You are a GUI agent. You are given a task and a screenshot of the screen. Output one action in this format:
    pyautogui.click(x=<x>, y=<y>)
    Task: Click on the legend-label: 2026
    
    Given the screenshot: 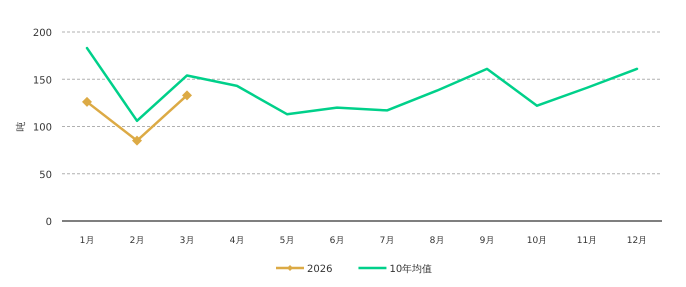 What is the action you would take?
    pyautogui.click(x=319, y=269)
    